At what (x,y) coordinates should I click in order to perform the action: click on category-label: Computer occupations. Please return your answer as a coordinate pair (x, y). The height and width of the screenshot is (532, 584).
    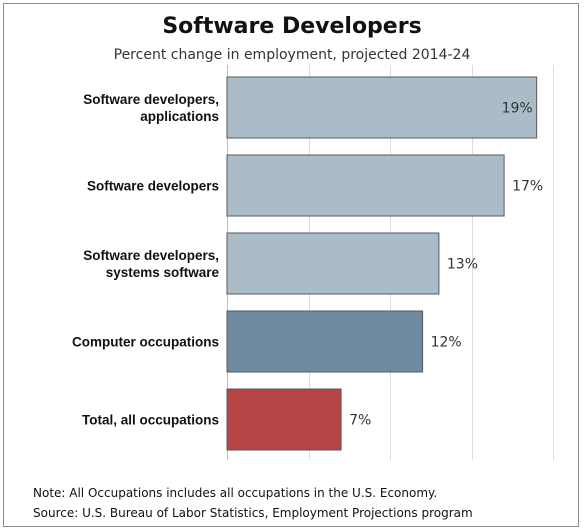
    Looking at the image, I should click on (145, 342).